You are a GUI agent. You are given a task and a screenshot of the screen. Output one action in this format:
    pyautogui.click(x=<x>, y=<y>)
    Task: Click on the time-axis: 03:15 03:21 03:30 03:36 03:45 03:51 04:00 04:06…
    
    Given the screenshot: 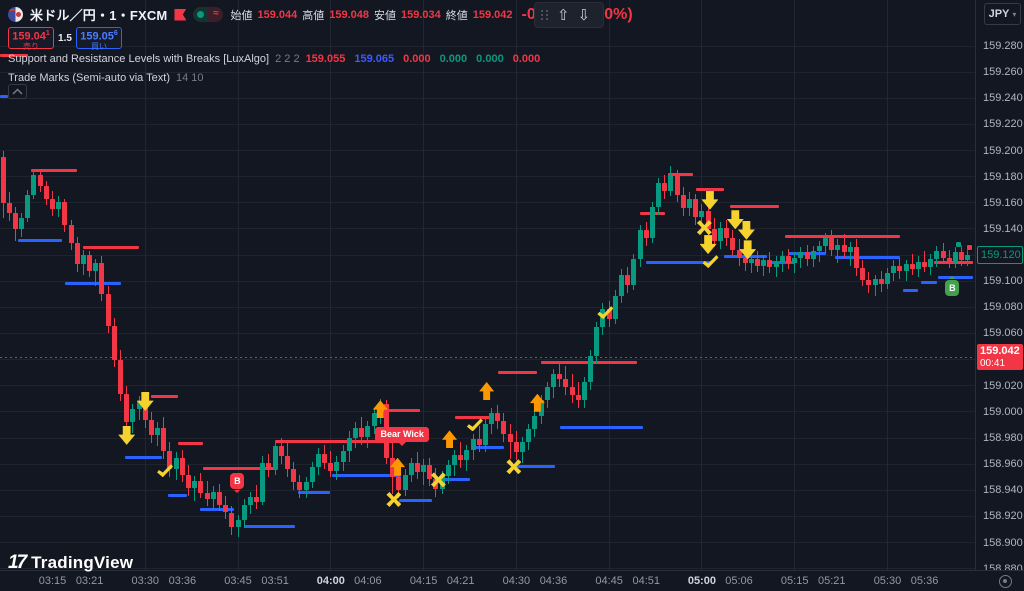 What is the action you would take?
    pyautogui.click(x=512, y=580)
    